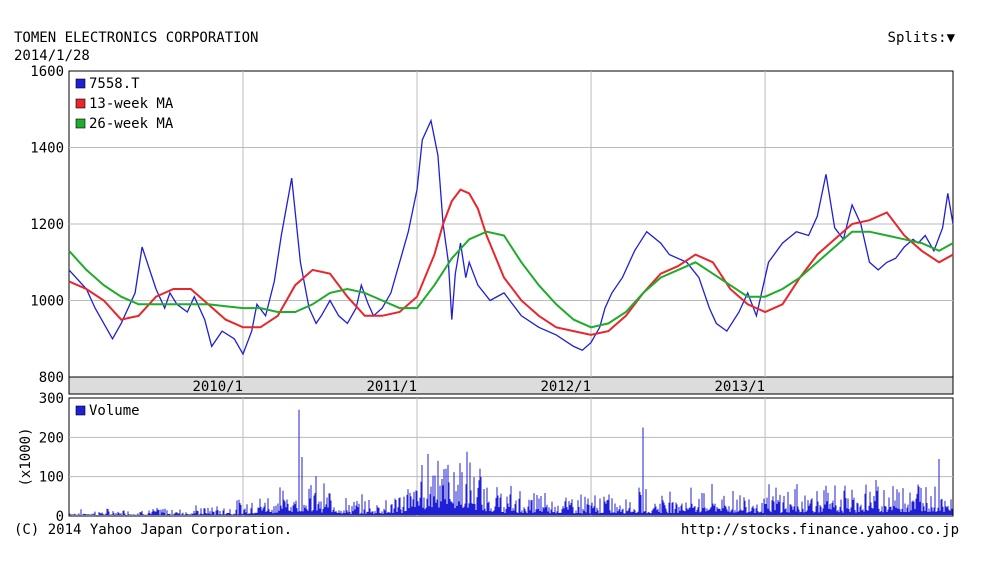 This screenshot has height=572, width=983. What do you see at coordinates (47, 225) in the screenshot?
I see `price-y-tick-label: 1200` at bounding box center [47, 225].